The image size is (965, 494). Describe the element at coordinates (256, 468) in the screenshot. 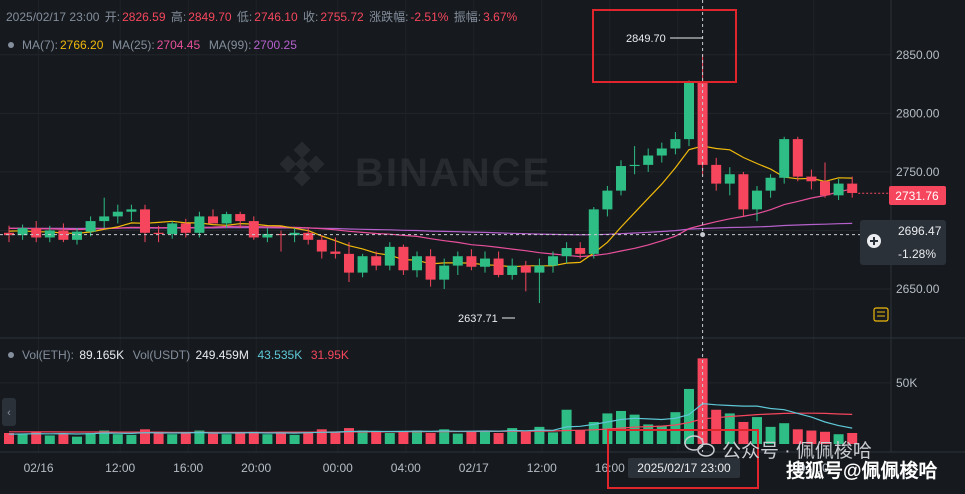

I see `time-tick-label: 20:00` at that location.